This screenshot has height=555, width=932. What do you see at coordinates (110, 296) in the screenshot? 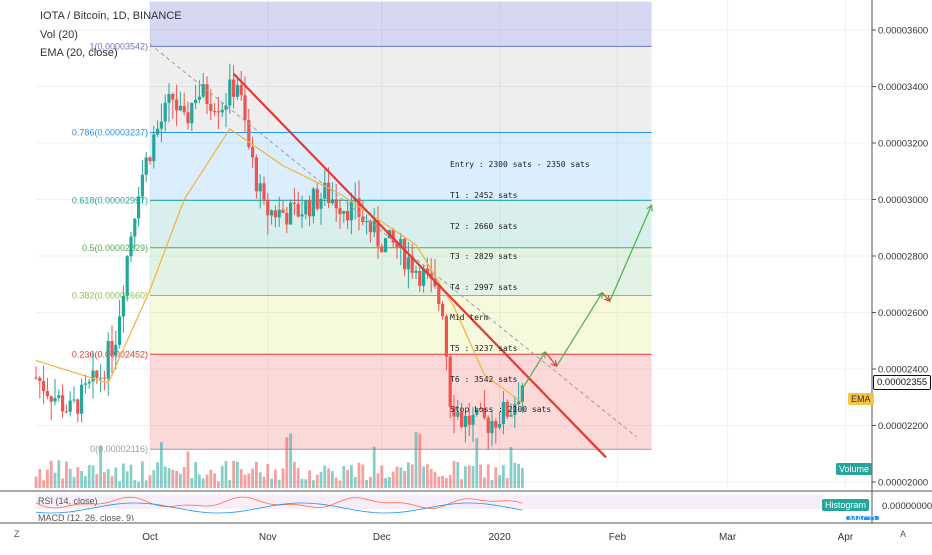
I see `fib-level-label: 0.382(0.00002660)` at bounding box center [110, 296].